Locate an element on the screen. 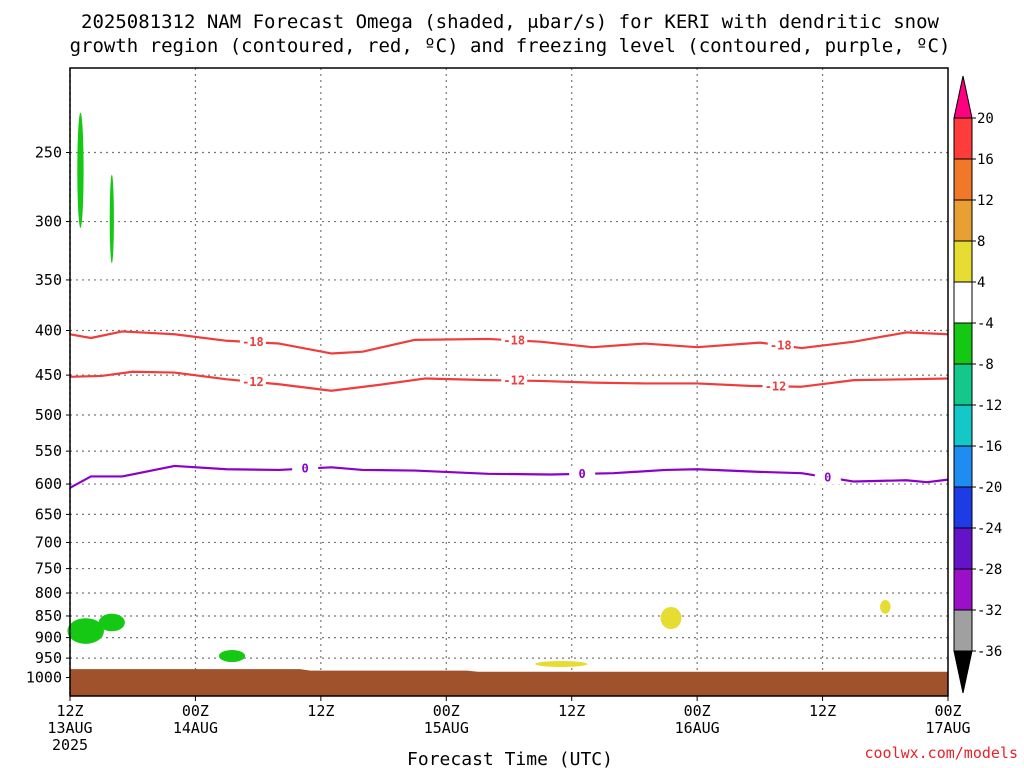 The image size is (1024, 768). colorbar-bottom-arrow is located at coordinates (963, 672).